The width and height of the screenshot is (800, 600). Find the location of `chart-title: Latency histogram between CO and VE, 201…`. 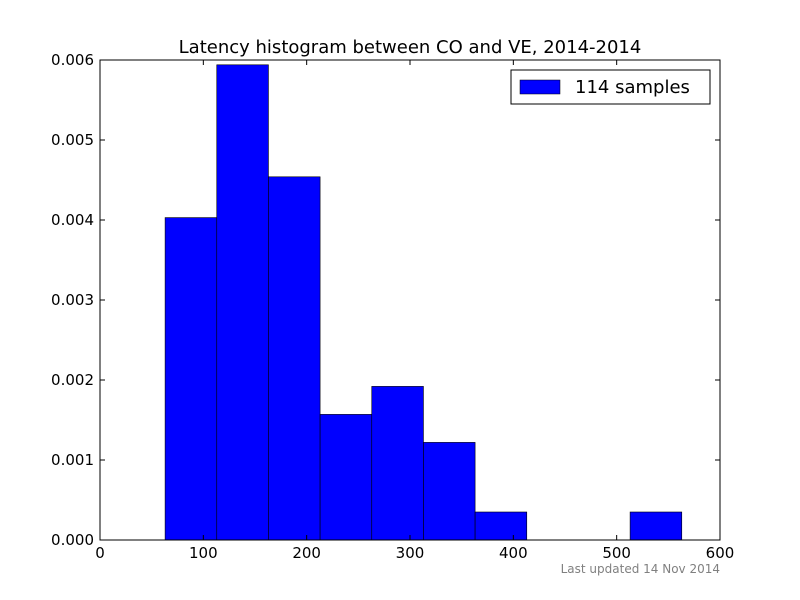

chart-title: Latency histogram between CO and VE, 201… is located at coordinates (410, 47).